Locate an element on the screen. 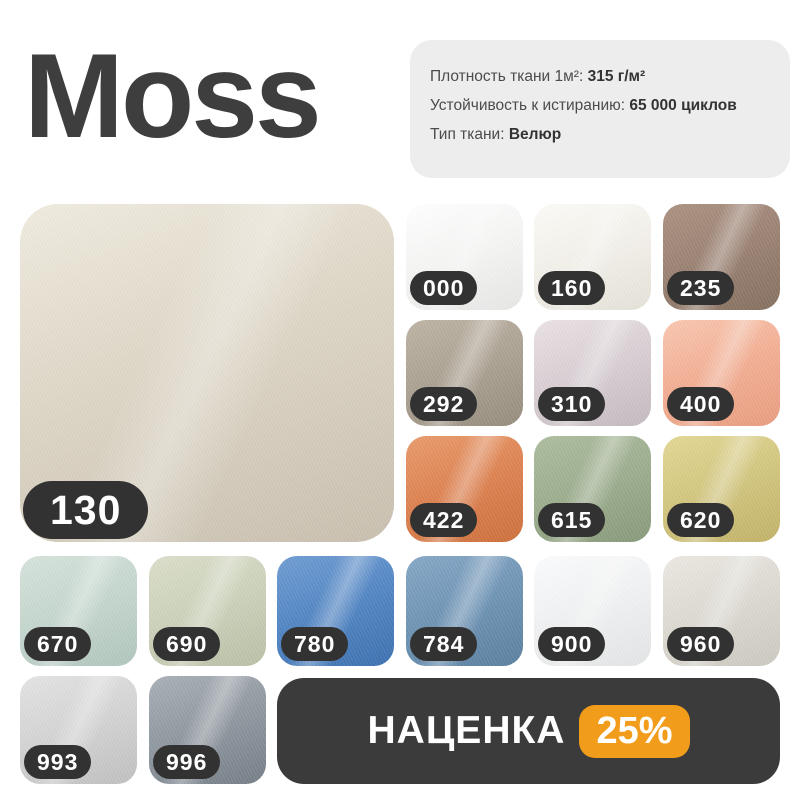  spec-type: Тип ткани: Велюр is located at coordinates (600, 135).